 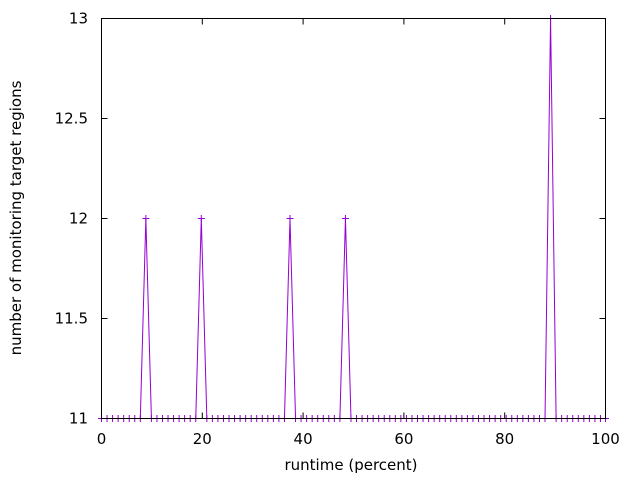 What do you see at coordinates (78, 19) in the screenshot?
I see `y-tick-label: 13` at bounding box center [78, 19].